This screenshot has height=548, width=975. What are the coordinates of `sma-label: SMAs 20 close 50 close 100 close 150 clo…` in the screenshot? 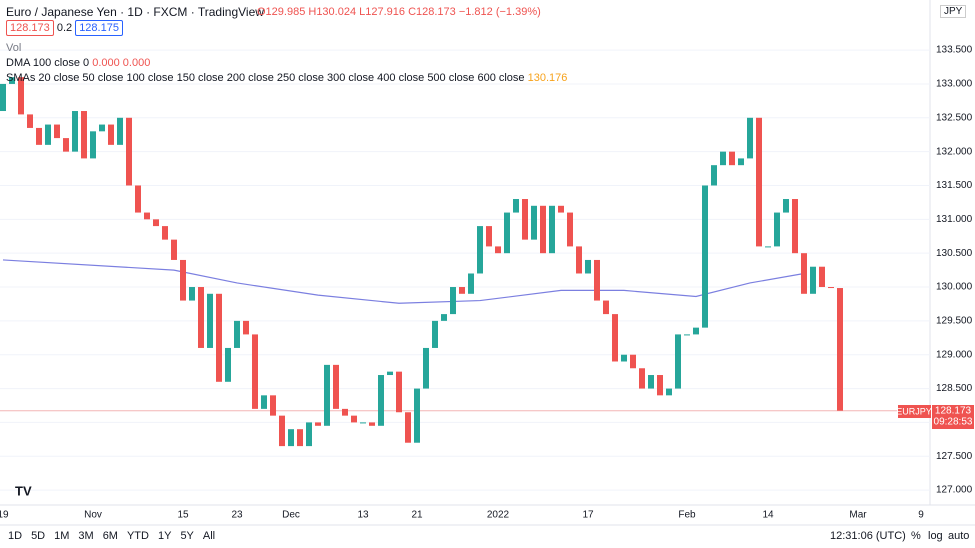 It's located at (265, 78).